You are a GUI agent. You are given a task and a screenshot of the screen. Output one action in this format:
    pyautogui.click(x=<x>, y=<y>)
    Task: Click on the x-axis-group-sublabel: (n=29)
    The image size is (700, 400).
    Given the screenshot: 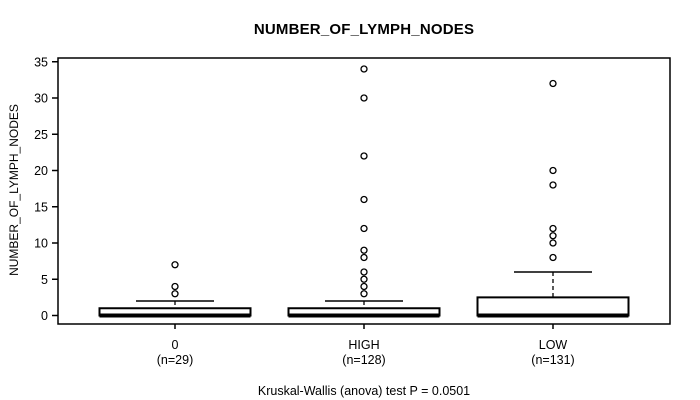 What is the action you would take?
    pyautogui.click(x=175, y=360)
    